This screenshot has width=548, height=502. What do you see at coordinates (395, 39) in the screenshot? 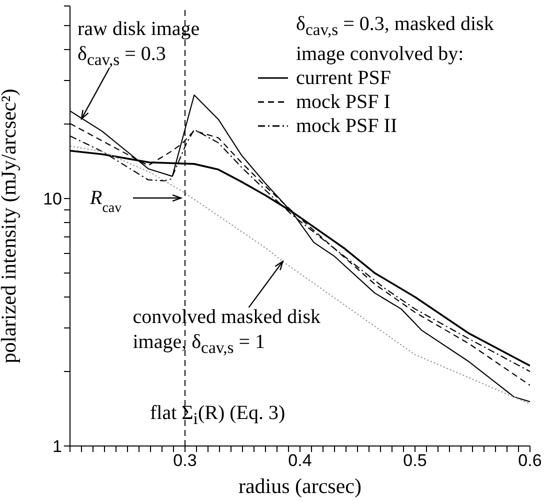
I see `legend-title: δ$_{cav,s}$ = 0.3, masked disk image convolved by:` at bounding box center [395, 39].